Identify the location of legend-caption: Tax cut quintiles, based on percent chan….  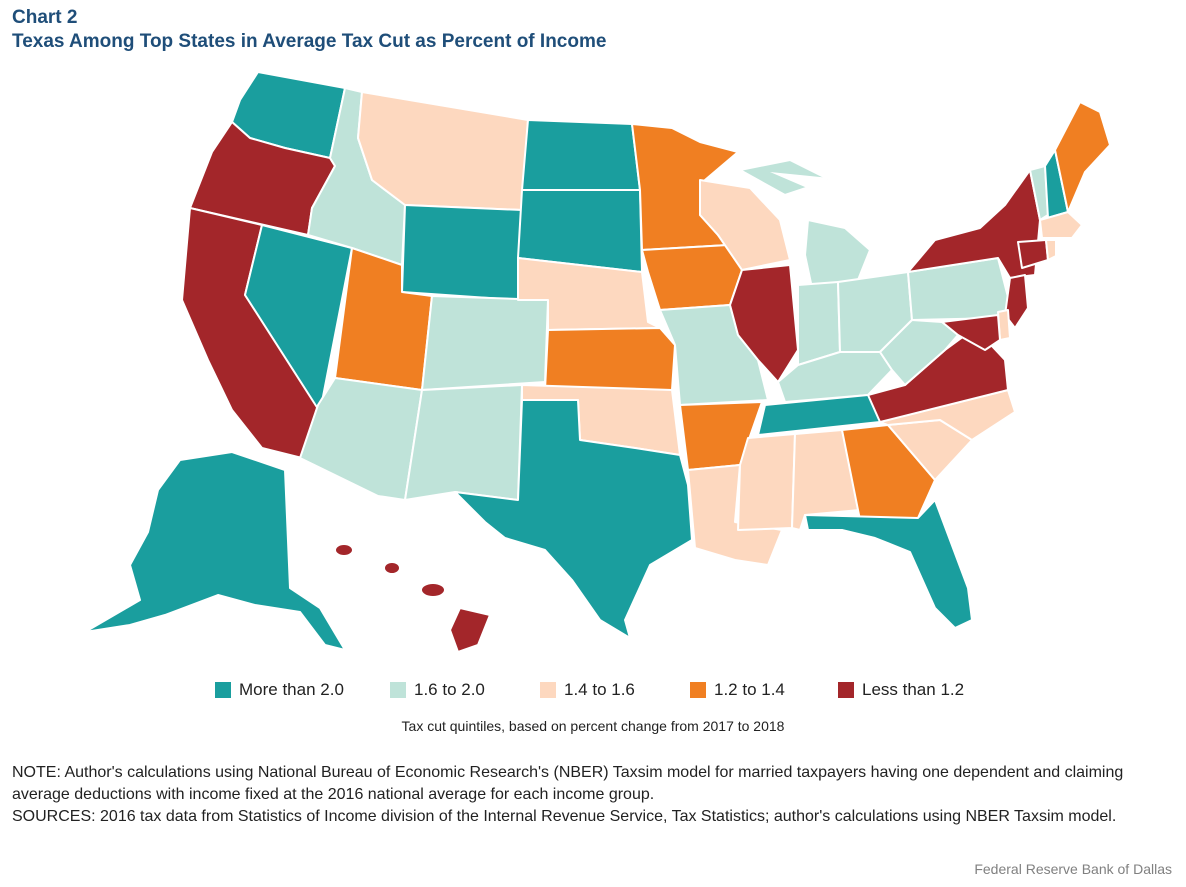
(593, 726).